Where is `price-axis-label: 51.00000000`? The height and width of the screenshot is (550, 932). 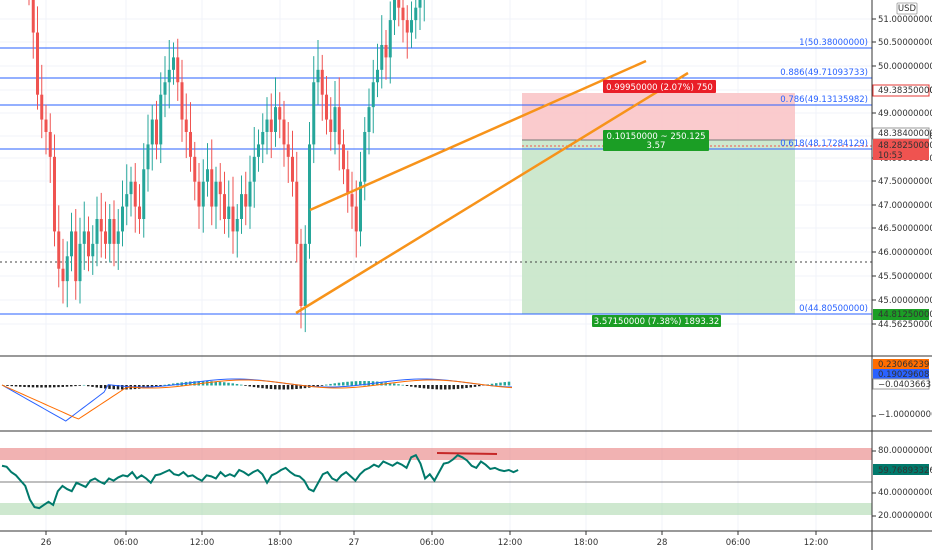 price-axis-label: 51.00000000 is located at coordinates (905, 20).